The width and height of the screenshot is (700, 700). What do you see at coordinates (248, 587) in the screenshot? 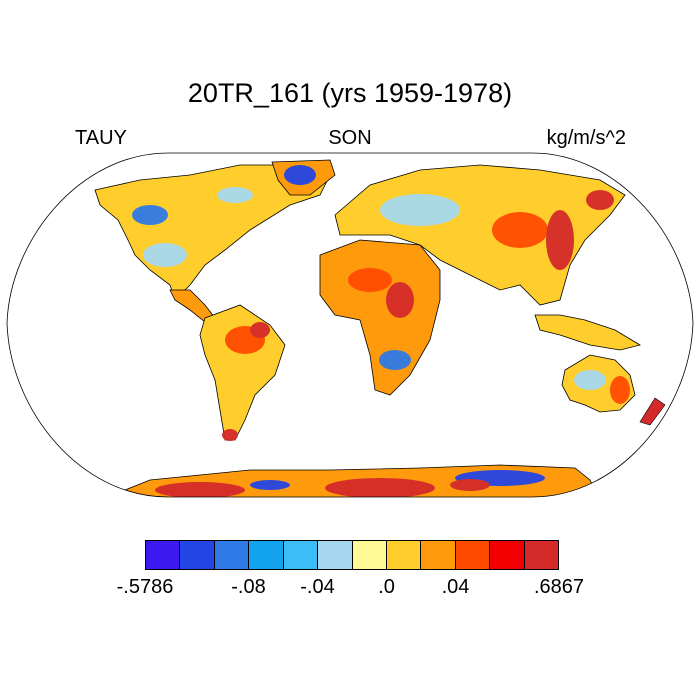
I see `colorbar-tick-label: -.08` at bounding box center [248, 587].